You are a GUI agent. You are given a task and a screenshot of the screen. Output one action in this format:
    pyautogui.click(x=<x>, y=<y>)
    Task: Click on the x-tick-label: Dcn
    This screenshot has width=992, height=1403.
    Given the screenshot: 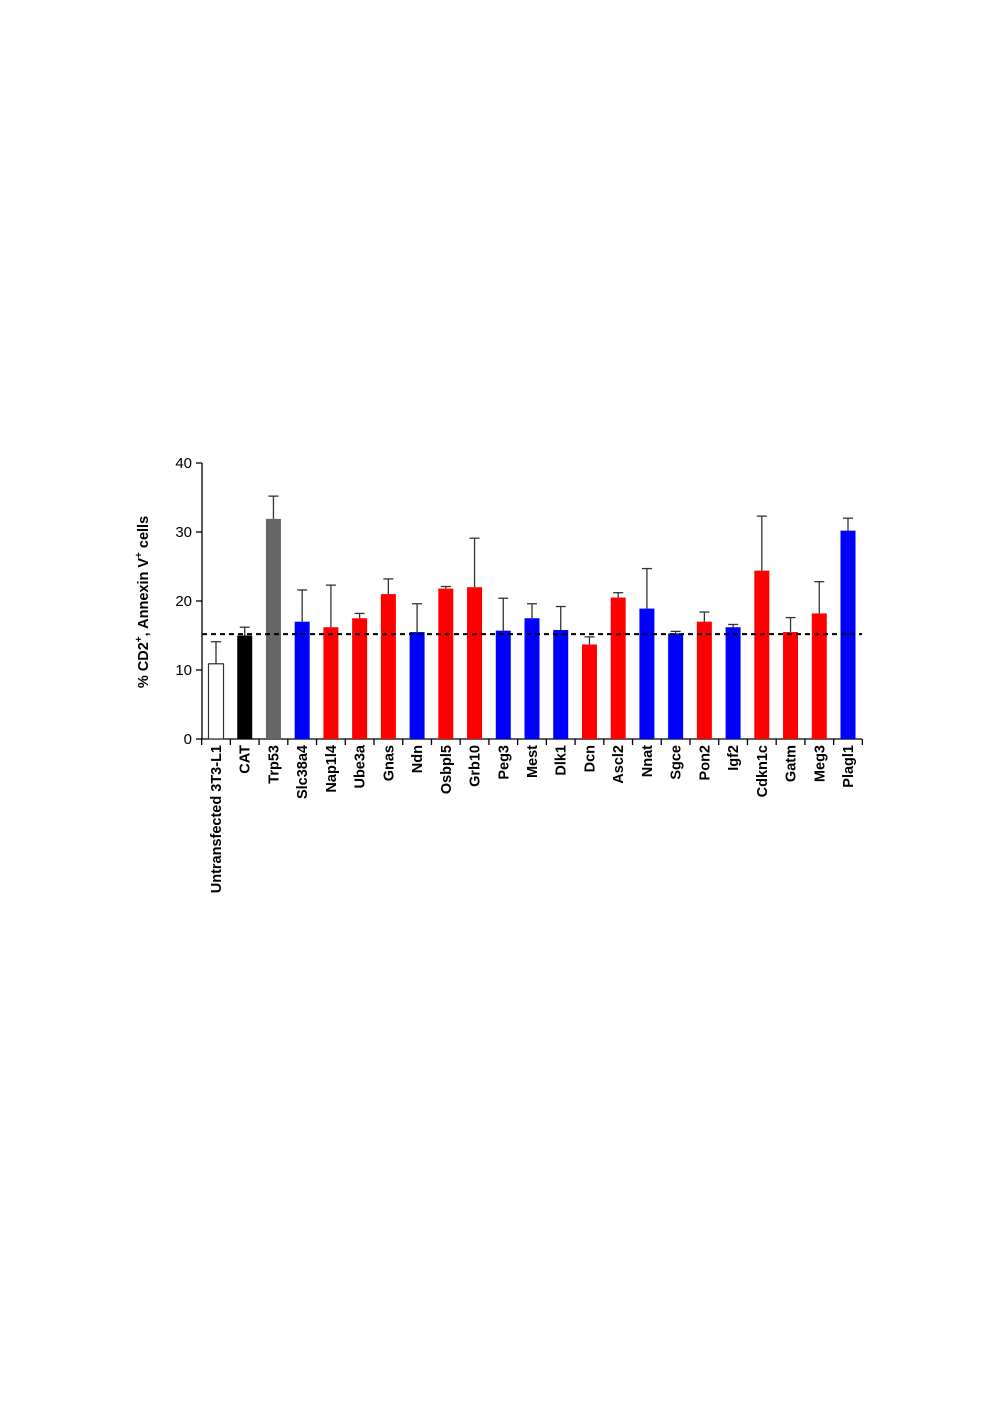 What is the action you would take?
    pyautogui.click(x=590, y=758)
    